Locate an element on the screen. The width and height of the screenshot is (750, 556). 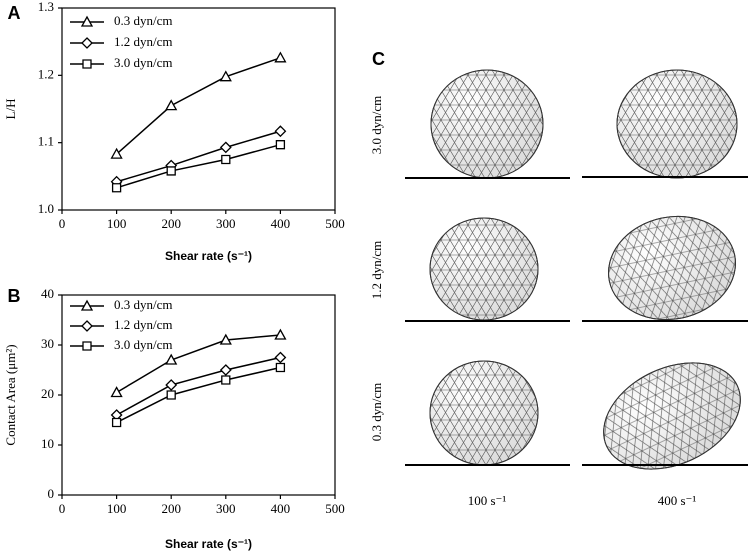
y-tick-label: 20 is located at coordinates (47, 393).